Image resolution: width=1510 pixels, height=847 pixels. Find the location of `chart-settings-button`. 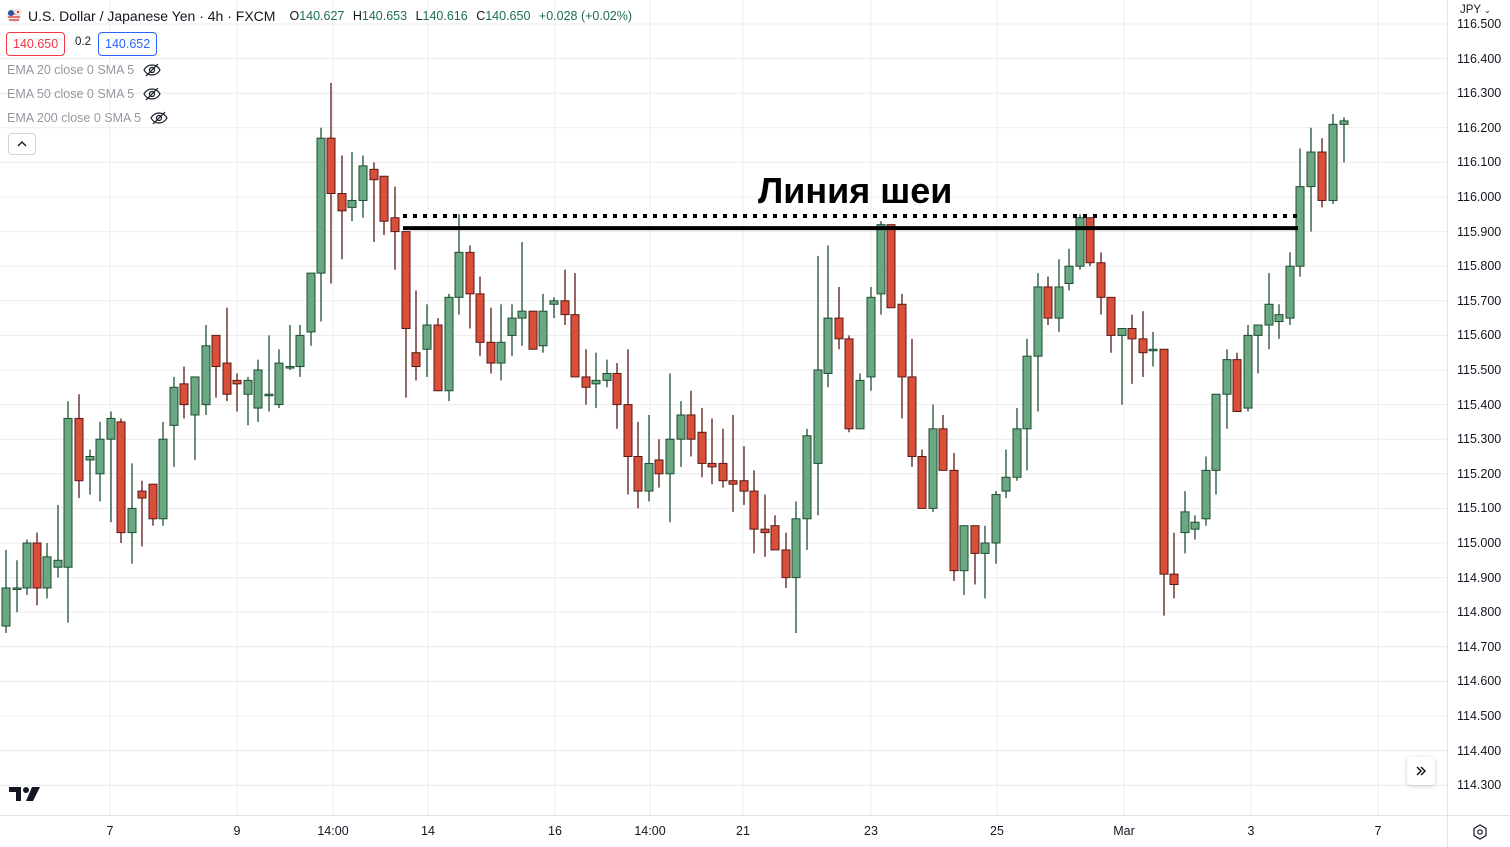

chart-settings-button is located at coordinates (1478, 831).